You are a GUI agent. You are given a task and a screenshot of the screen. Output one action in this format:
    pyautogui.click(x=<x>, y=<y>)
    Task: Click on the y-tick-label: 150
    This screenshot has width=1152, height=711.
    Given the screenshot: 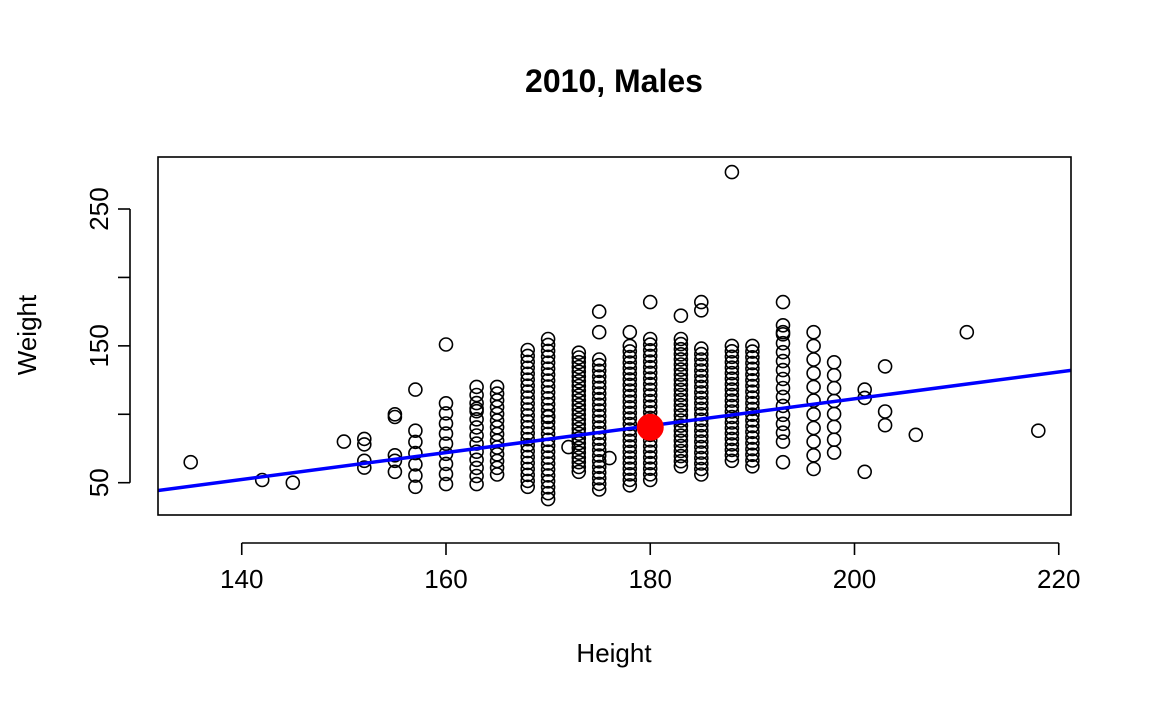 What is the action you would take?
    pyautogui.click(x=99, y=345)
    